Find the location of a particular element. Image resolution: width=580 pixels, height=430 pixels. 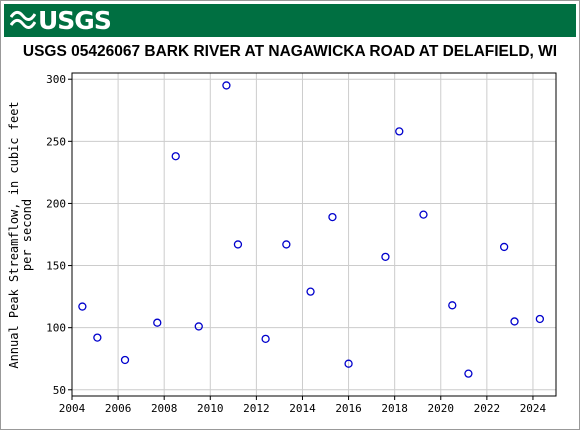

usgs-logo: USGS is located at coordinates (61, 20).